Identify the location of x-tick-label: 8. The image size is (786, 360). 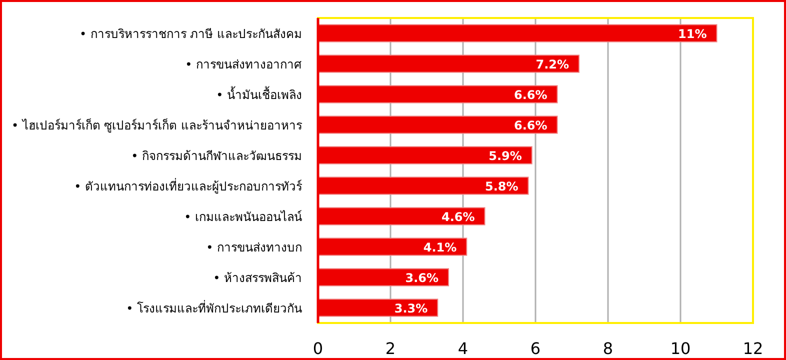
(608, 348).